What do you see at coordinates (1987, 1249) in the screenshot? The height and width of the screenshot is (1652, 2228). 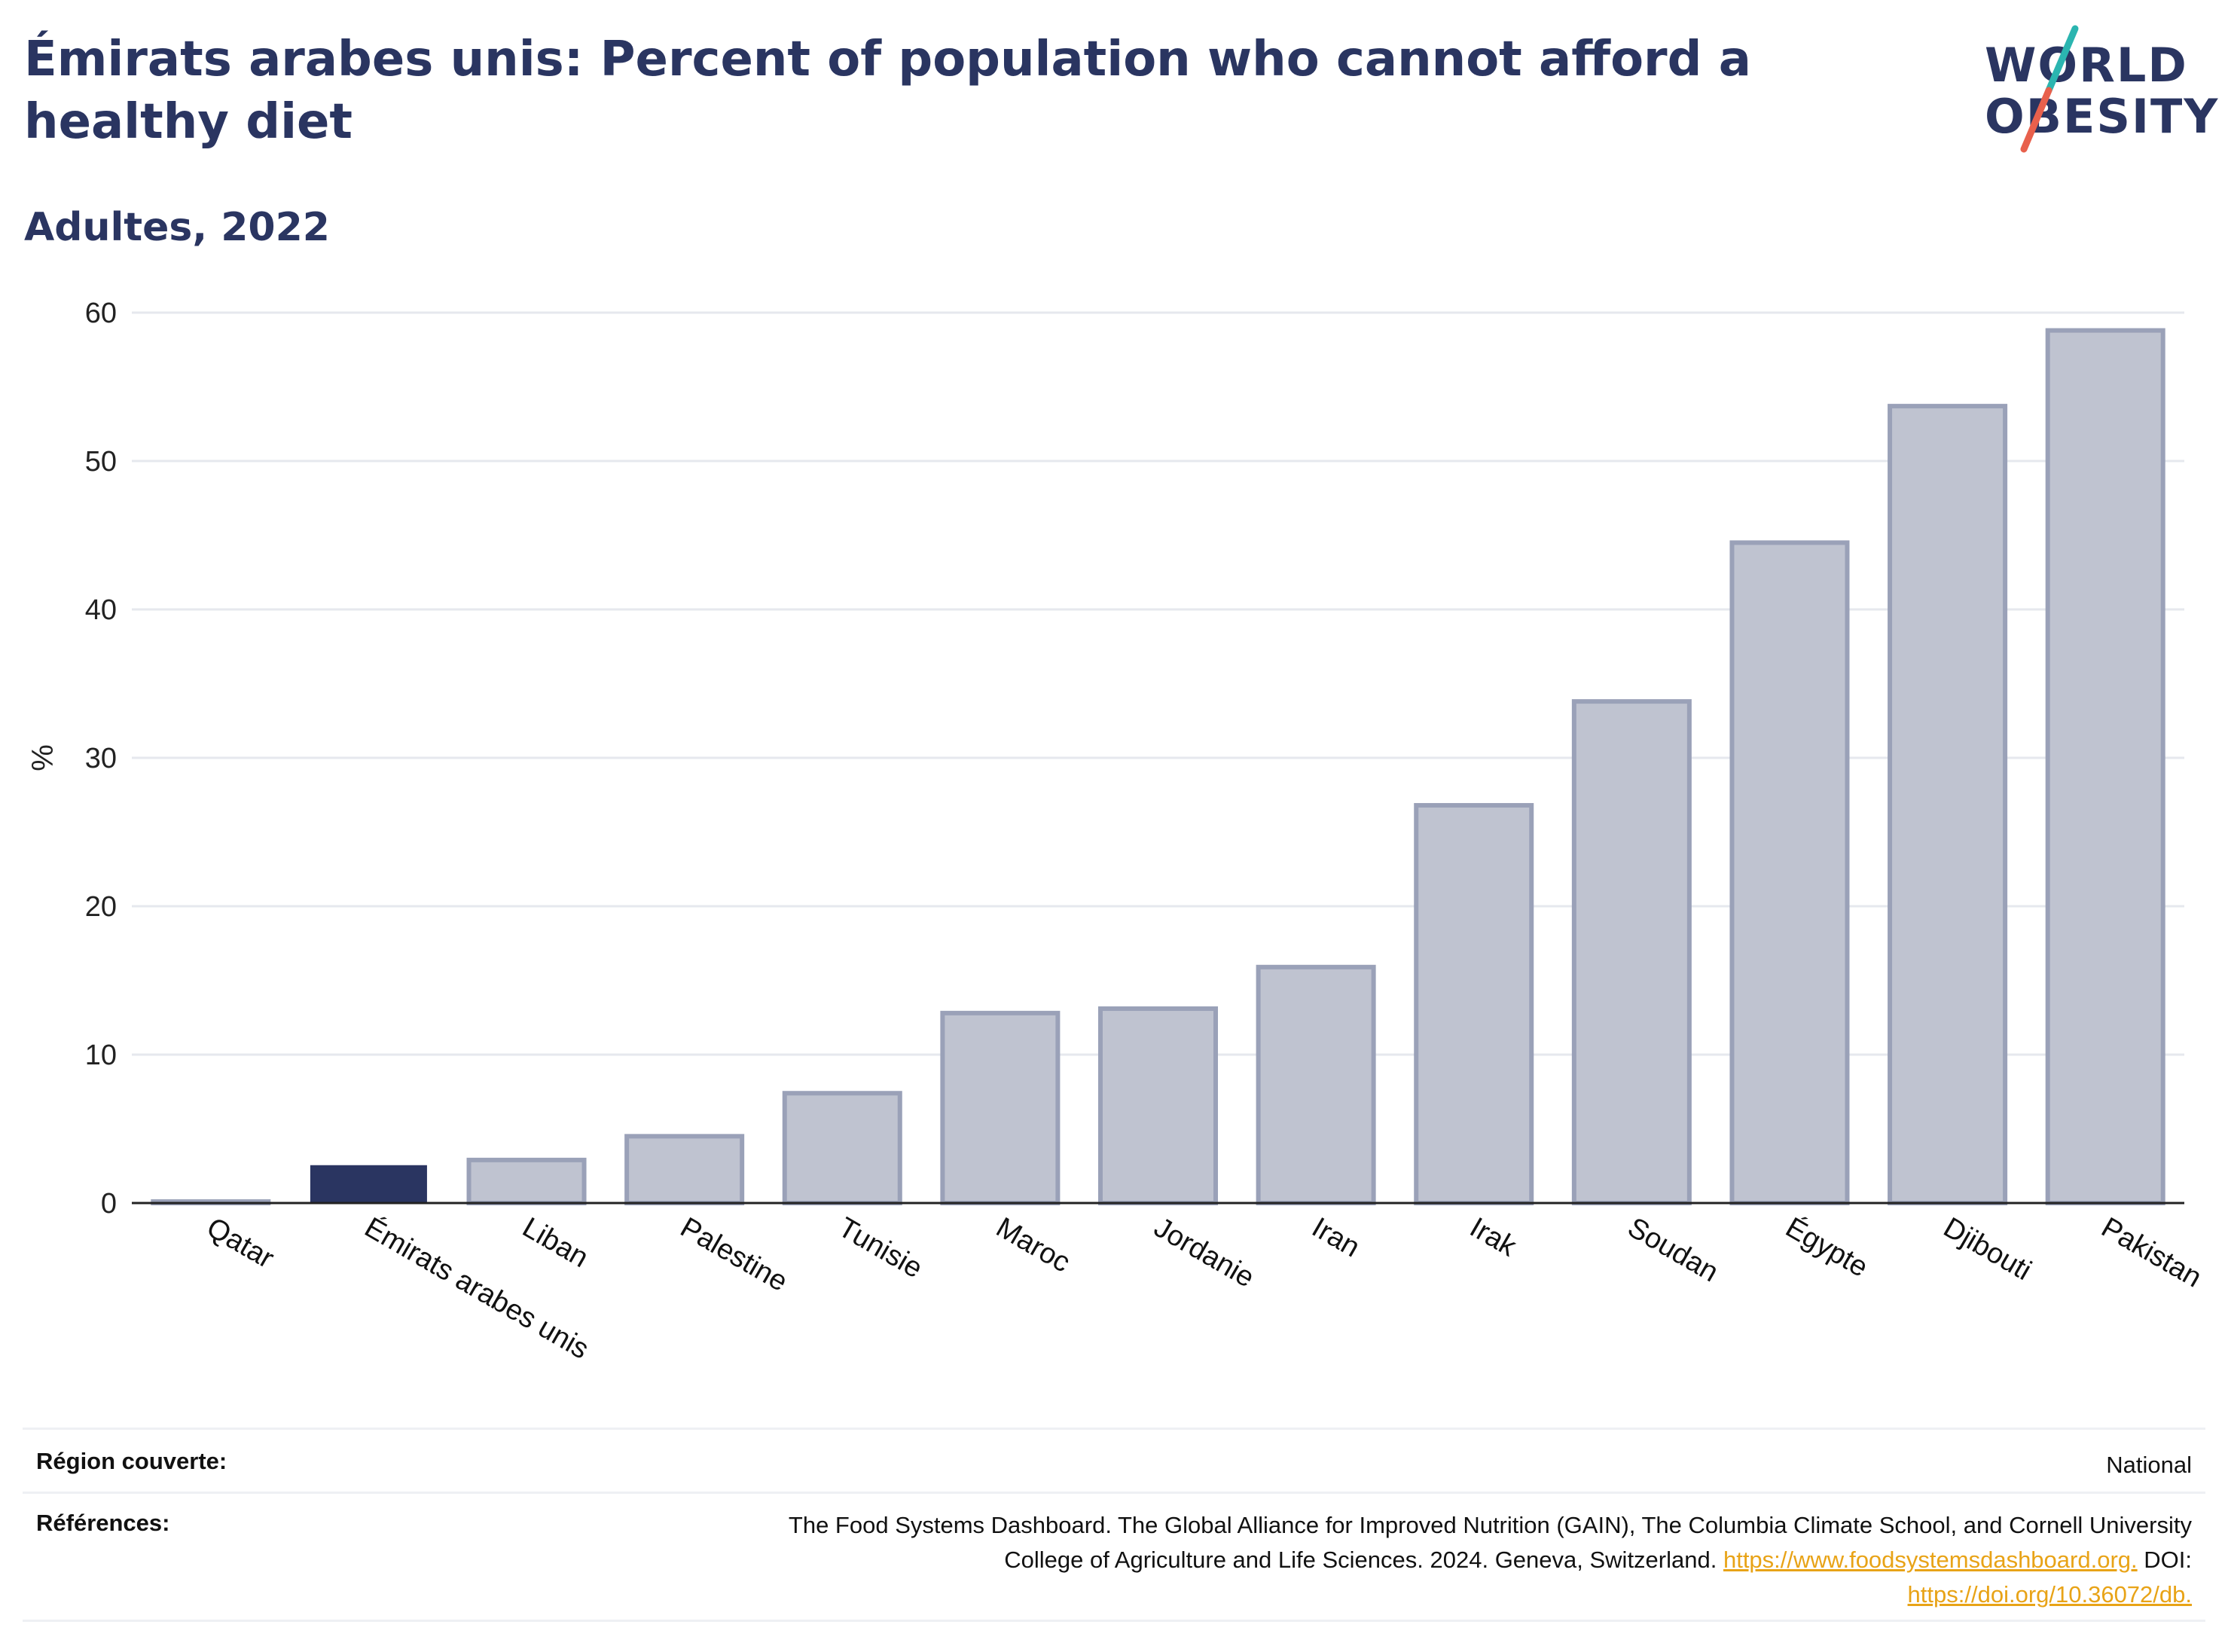 I see `x-tick-label: Djibouti` at bounding box center [1987, 1249].